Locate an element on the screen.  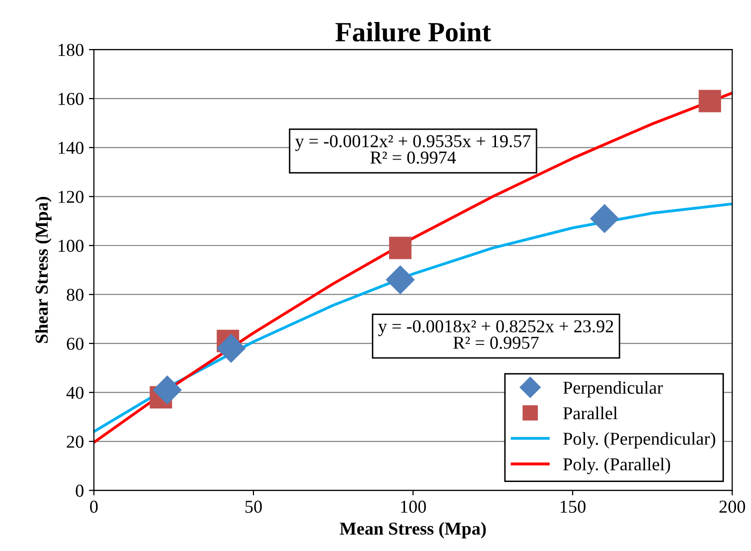
annotation: y = -0.0018x² + 0.8252x + 23.92 R² = 0.9957 is located at coordinates (496, 334).